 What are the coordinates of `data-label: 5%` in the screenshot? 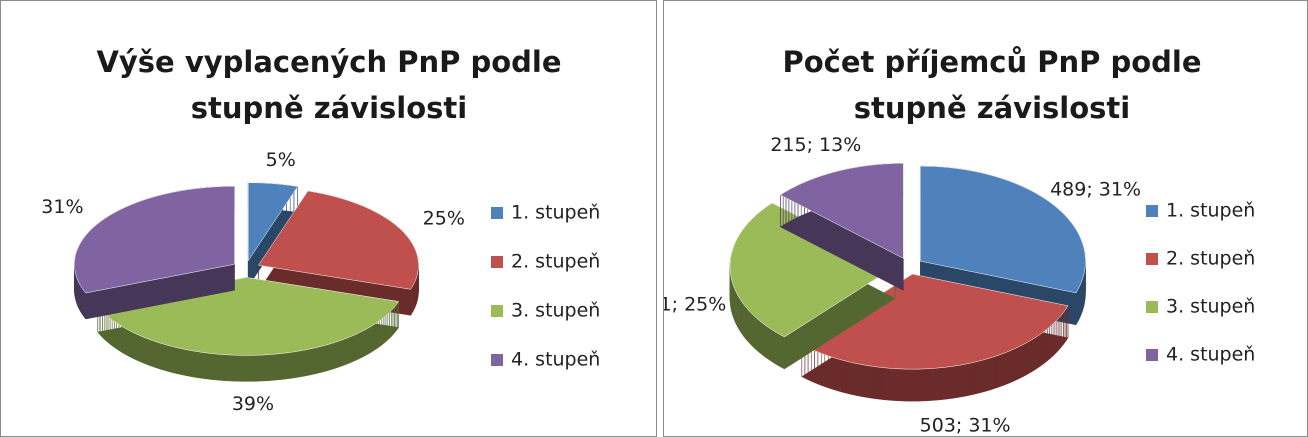 It's located at (281, 160).